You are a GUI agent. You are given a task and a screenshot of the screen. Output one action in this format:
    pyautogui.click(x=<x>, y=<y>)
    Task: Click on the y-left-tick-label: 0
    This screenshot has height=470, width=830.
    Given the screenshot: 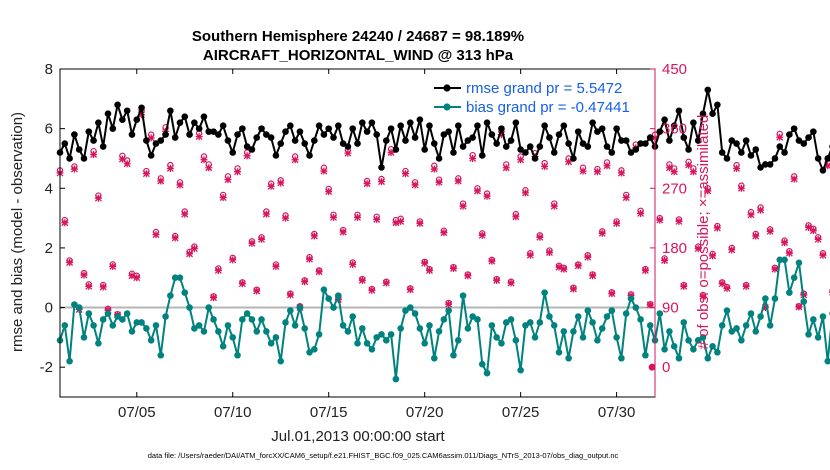 What is the action you would take?
    pyautogui.click(x=49, y=308)
    